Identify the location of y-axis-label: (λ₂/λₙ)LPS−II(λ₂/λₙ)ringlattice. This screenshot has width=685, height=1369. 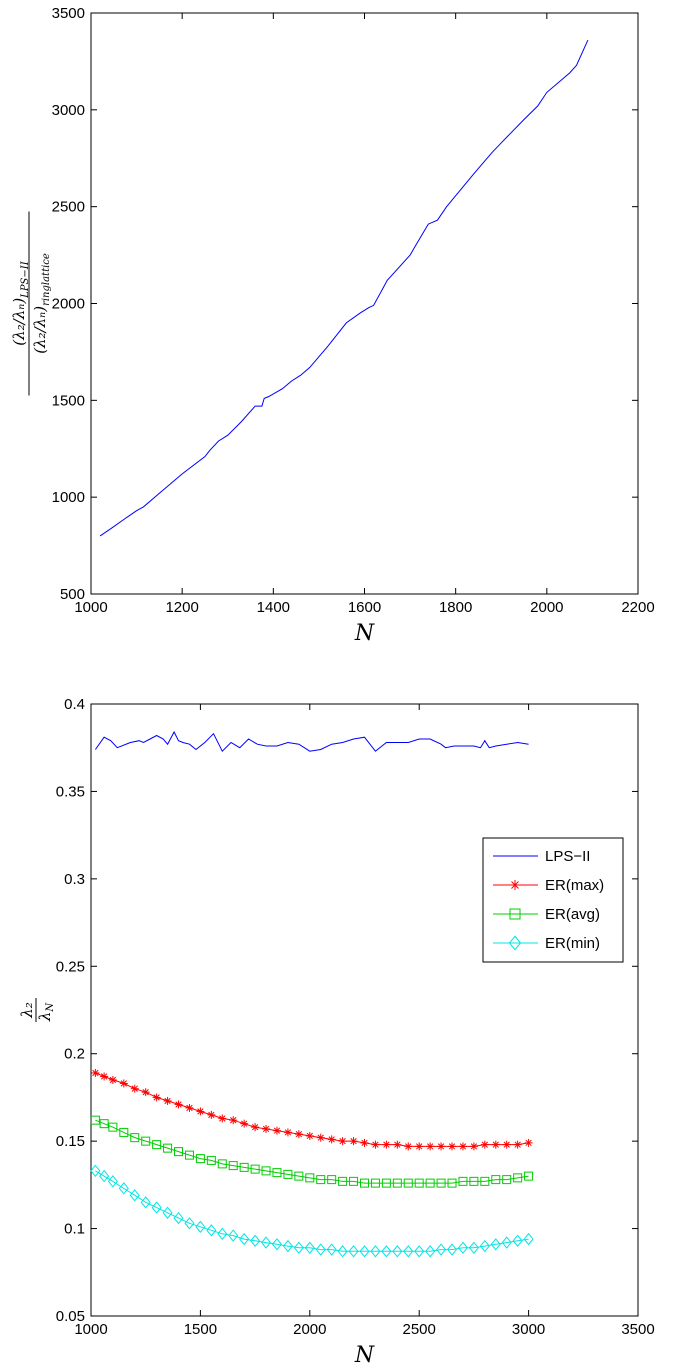
(31, 303).